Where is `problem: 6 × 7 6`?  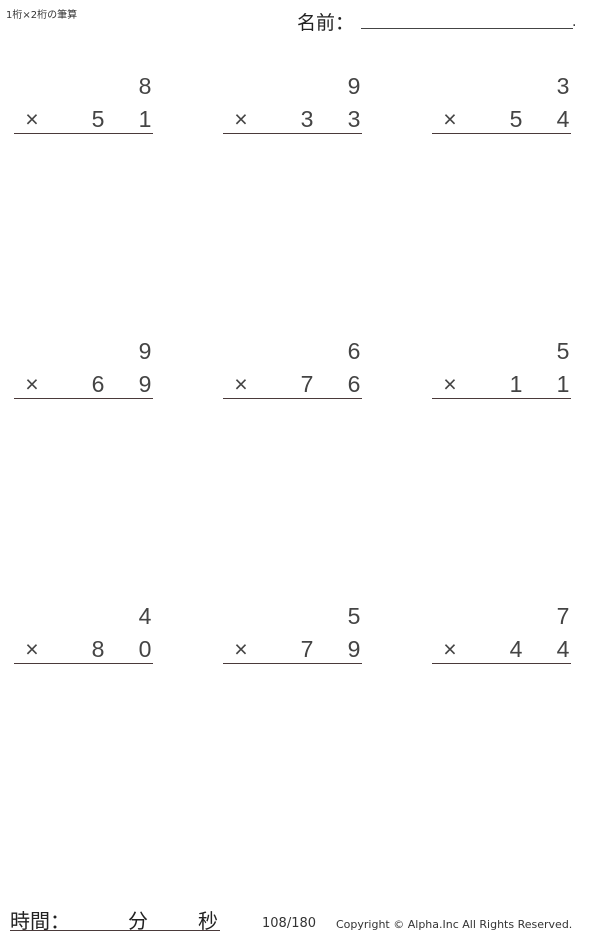
problem: 6 × 7 6 is located at coordinates (292, 368).